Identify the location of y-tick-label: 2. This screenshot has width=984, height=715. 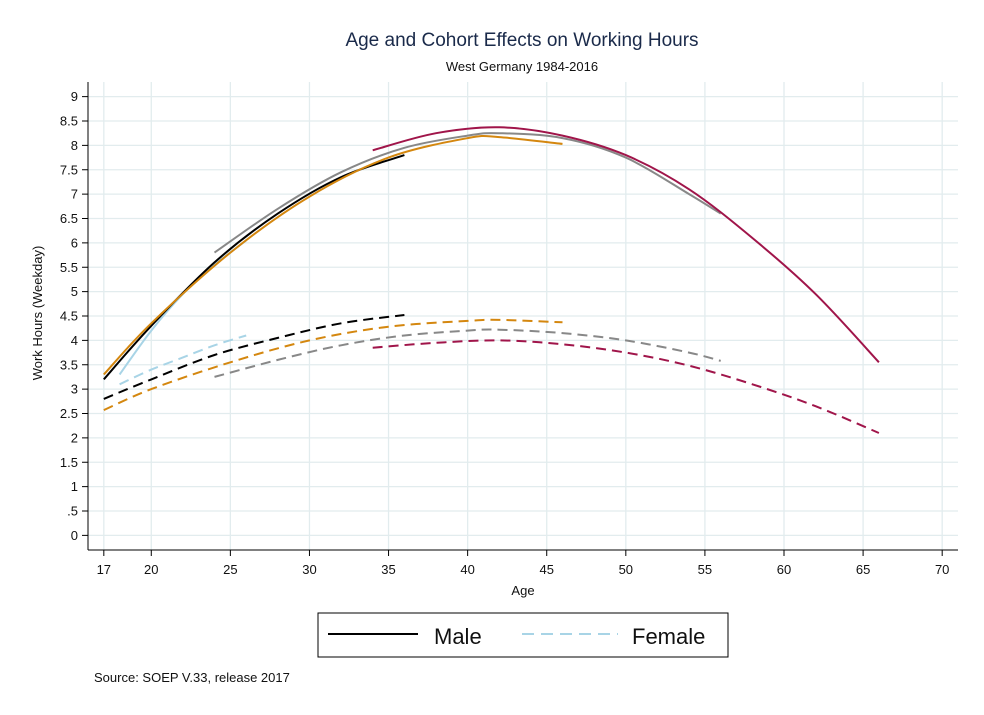
(74, 437).